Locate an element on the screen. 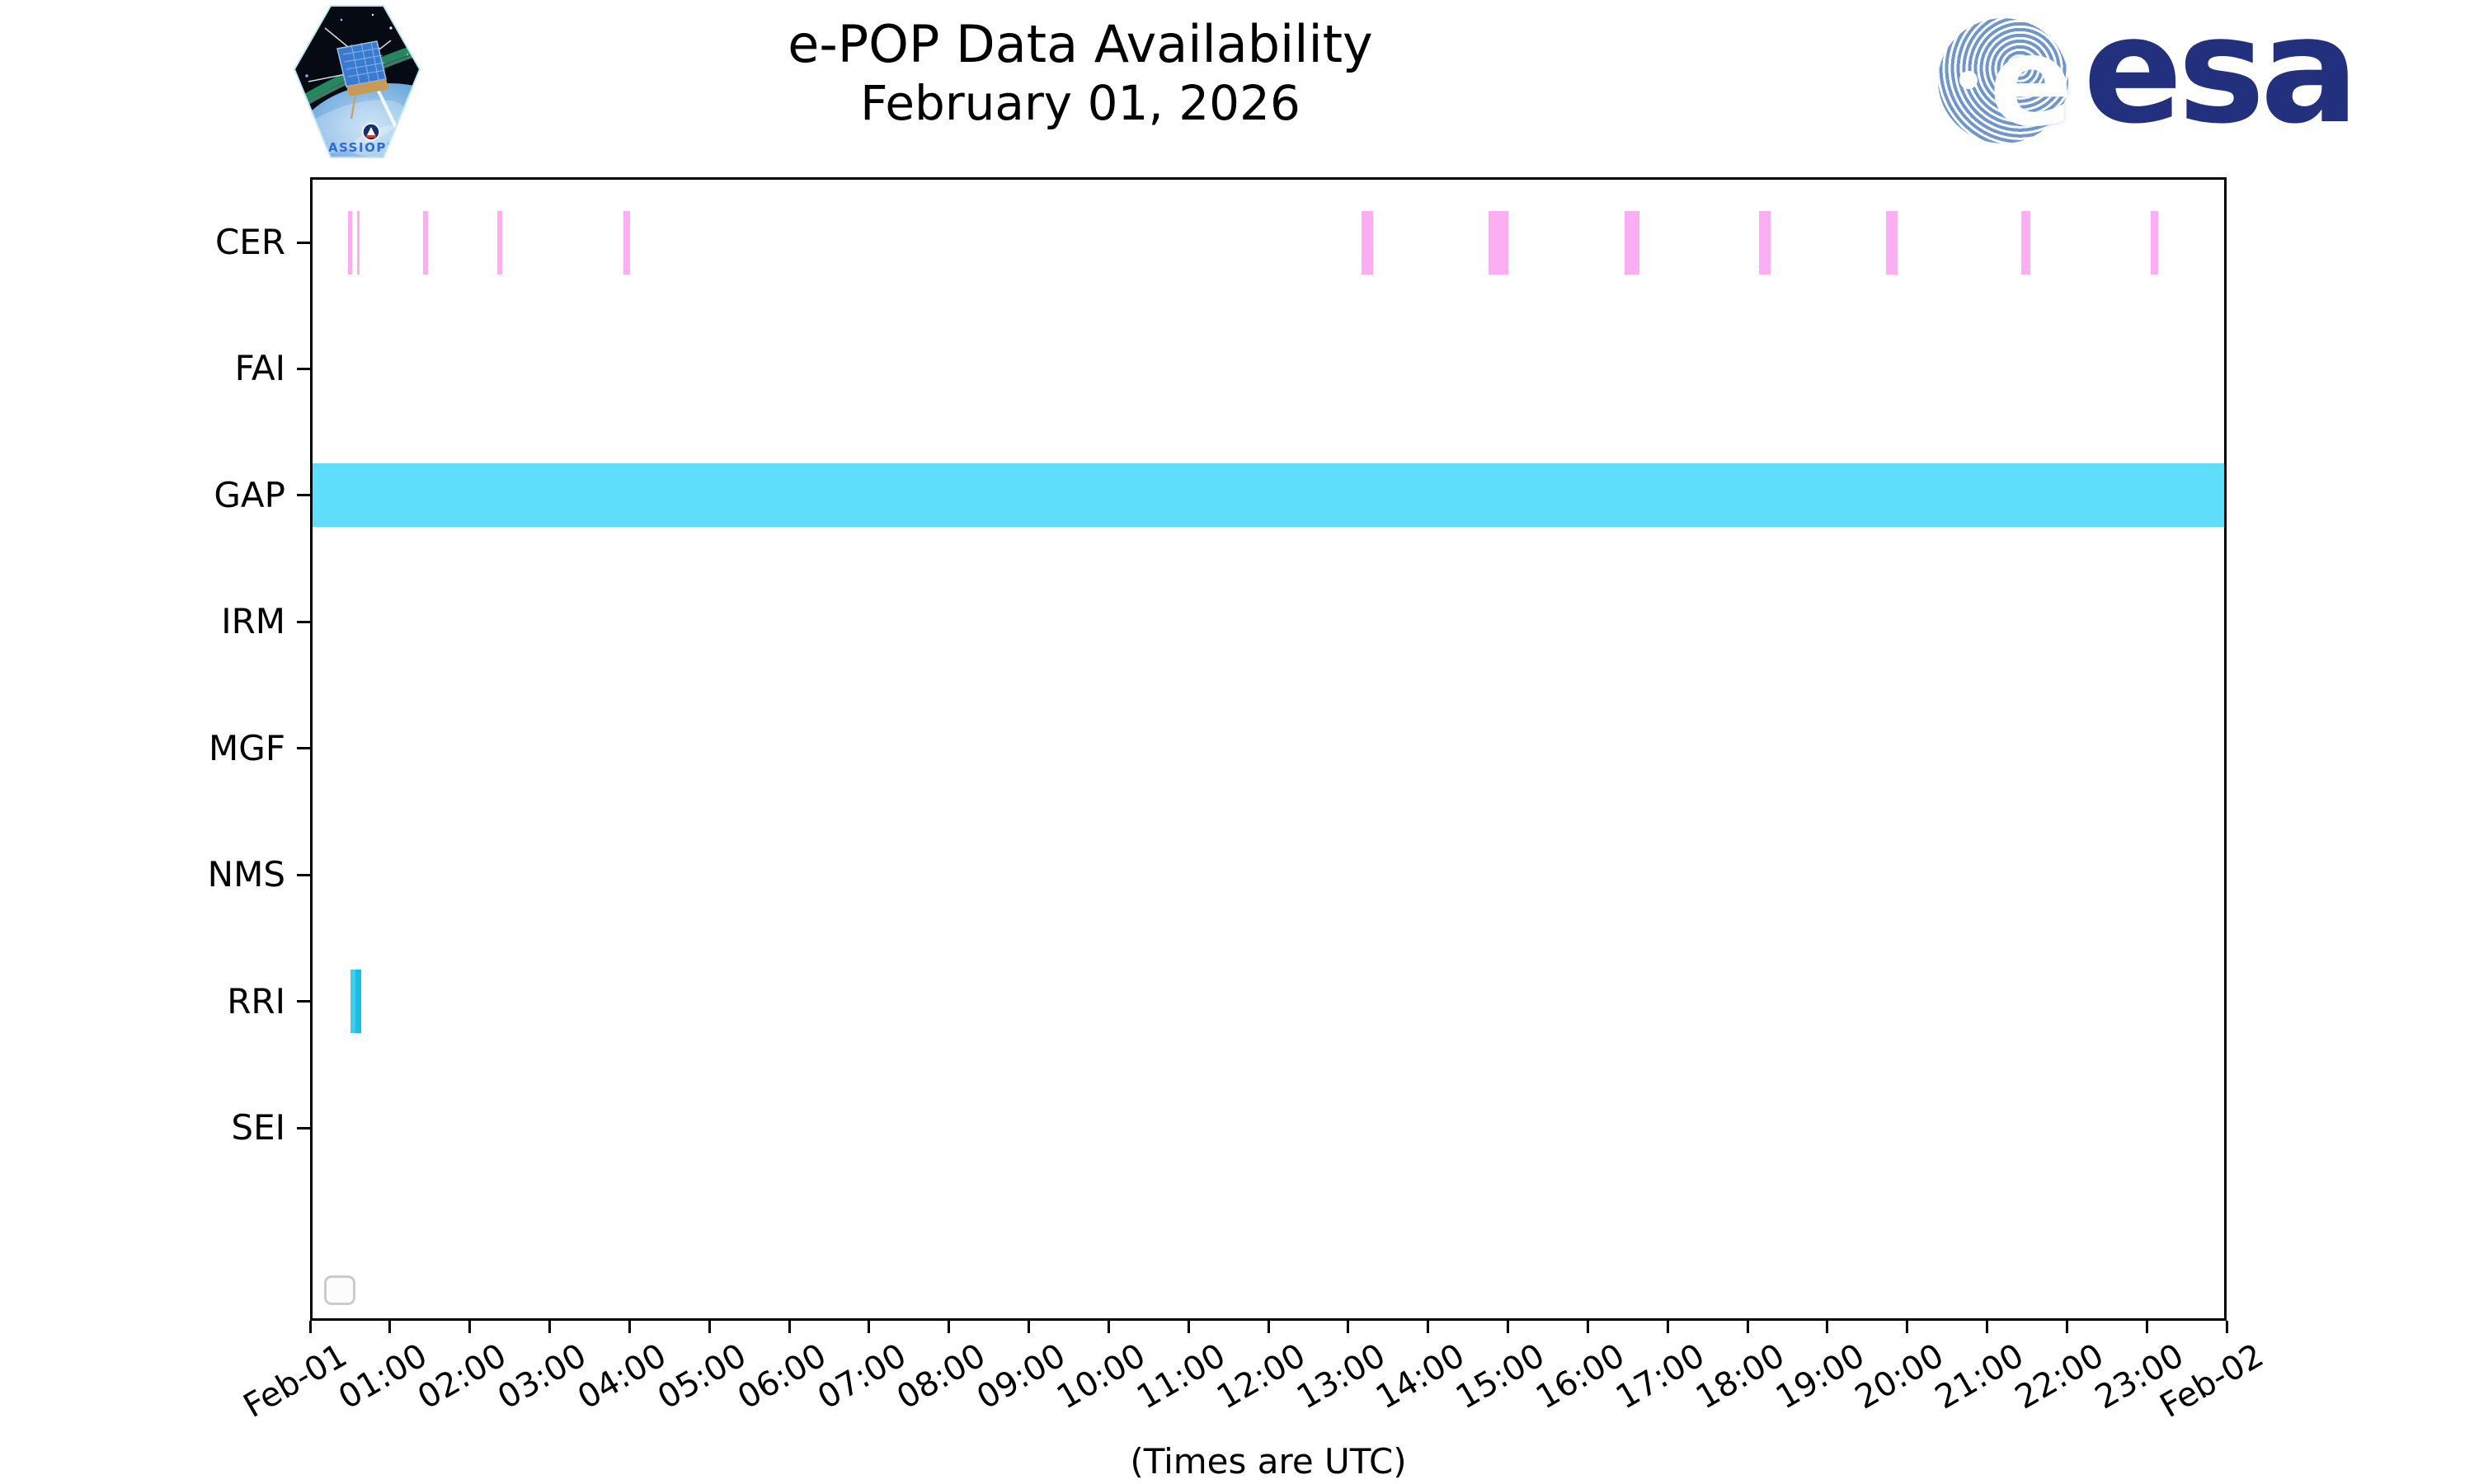 The height and width of the screenshot is (1484, 2474). legend-box-empty is located at coordinates (339, 1290).